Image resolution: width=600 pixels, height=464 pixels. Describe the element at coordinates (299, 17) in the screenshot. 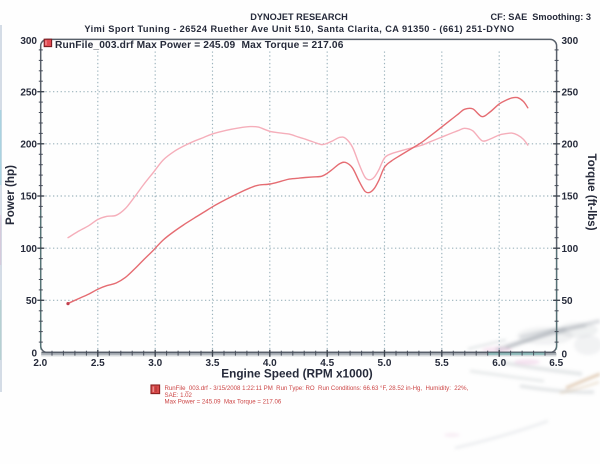

I see `svg-text: DYNOJET RESEARCH` at that location.